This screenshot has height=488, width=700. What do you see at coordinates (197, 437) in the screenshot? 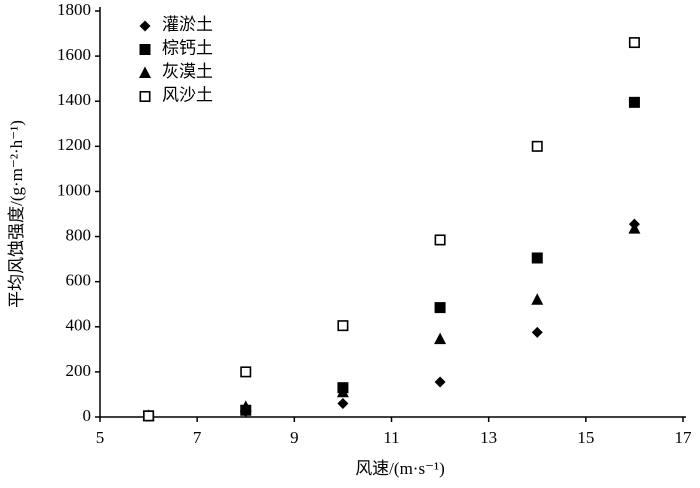
I see `x-tick-label: 7` at bounding box center [197, 437].